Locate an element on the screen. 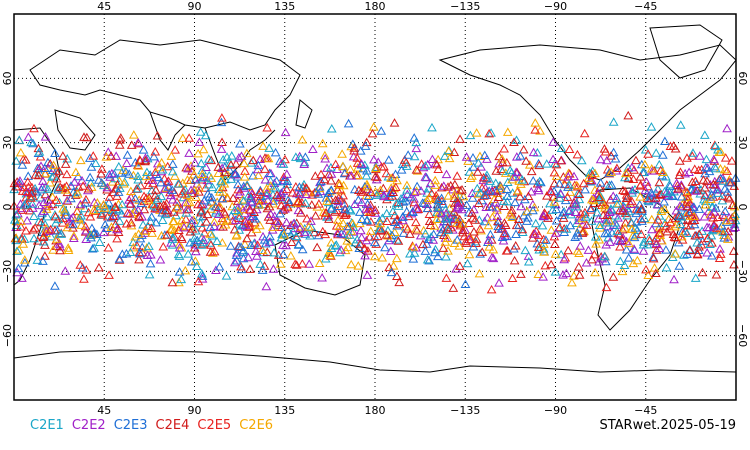  legend-item: C2E5 is located at coordinates (214, 425).